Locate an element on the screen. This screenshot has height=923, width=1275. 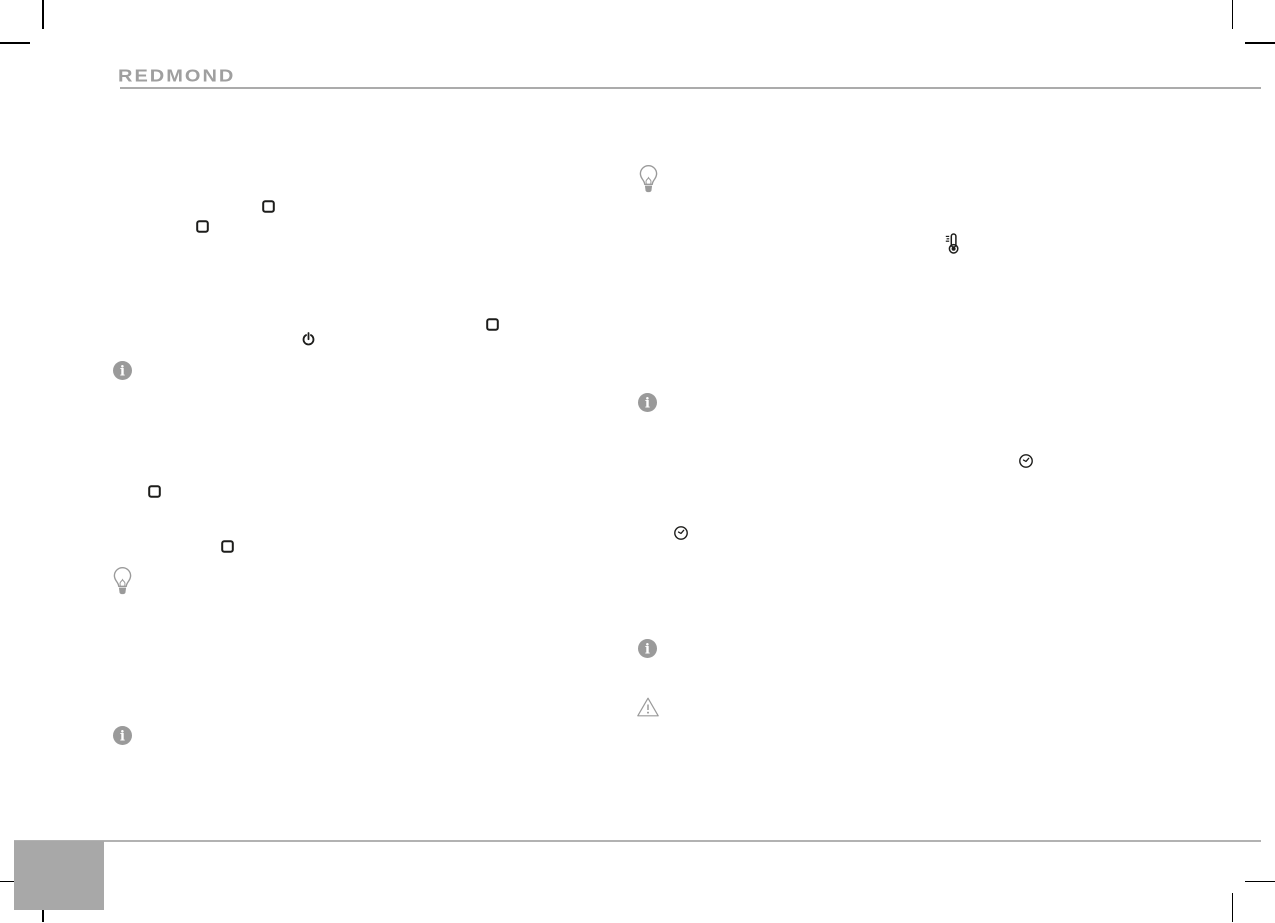
crop-mark-top-left-vertical is located at coordinates (43, 14).